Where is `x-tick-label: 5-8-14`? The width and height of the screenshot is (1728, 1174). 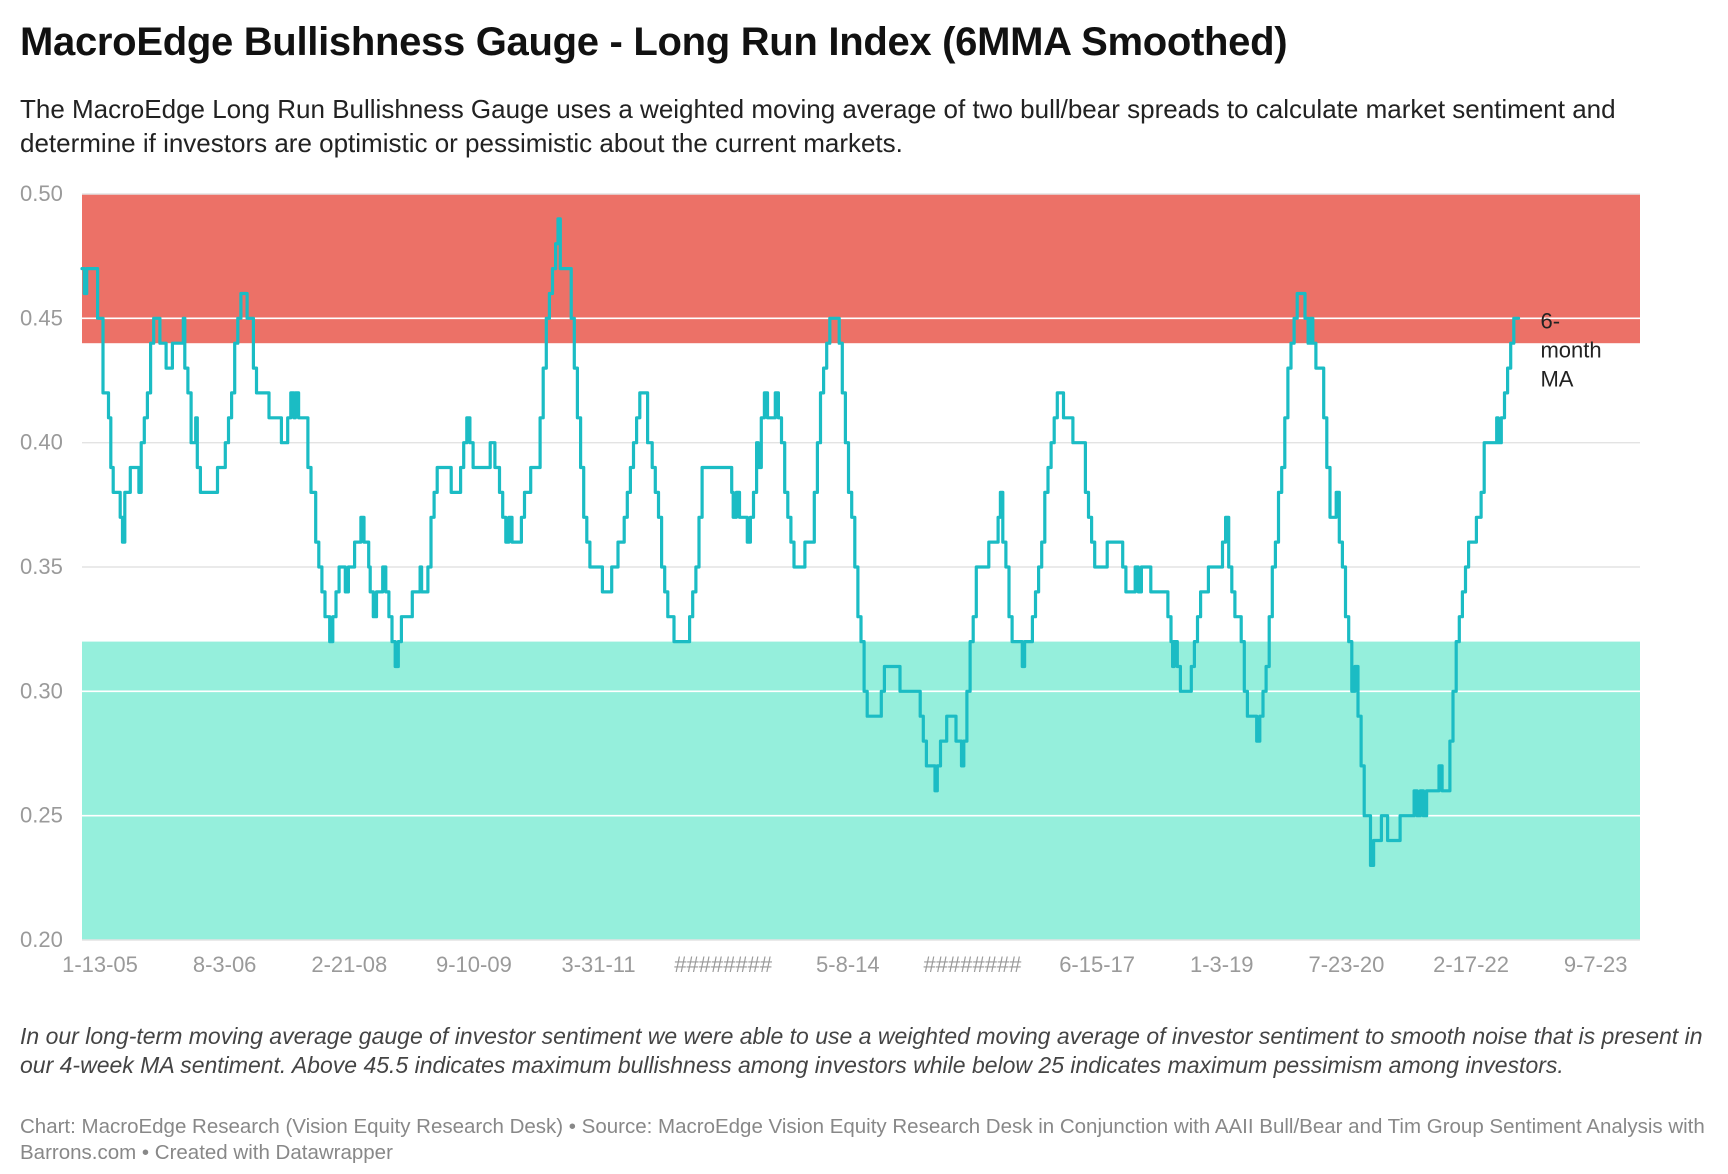 x-tick-label: 5-8-14 is located at coordinates (848, 964).